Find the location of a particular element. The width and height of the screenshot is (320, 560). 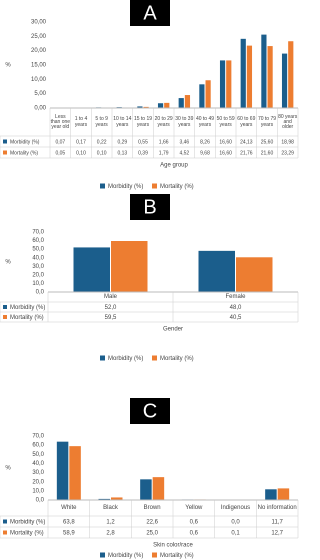

value-label: 0,0 is located at coordinates (235, 523).